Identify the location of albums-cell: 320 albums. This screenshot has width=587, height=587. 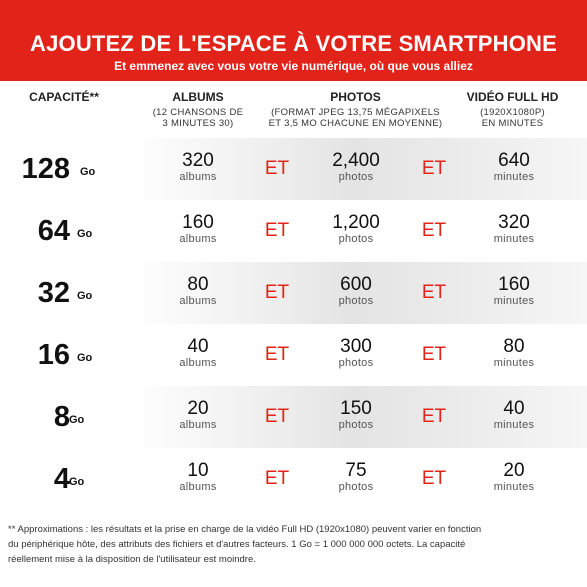
(198, 167).